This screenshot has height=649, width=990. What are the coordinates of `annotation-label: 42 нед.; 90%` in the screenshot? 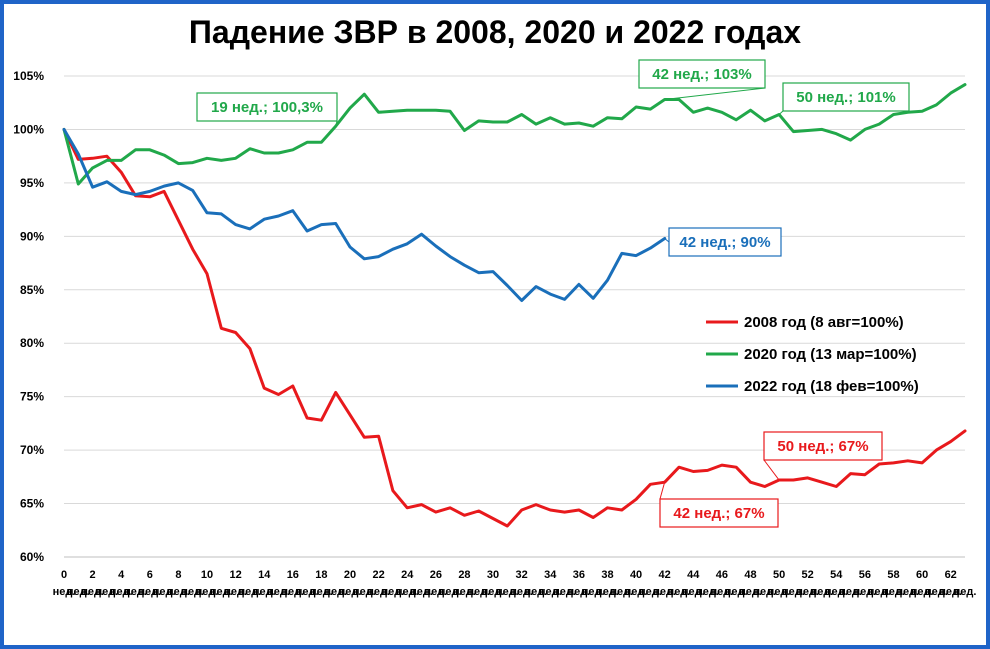 It's located at (724, 242).